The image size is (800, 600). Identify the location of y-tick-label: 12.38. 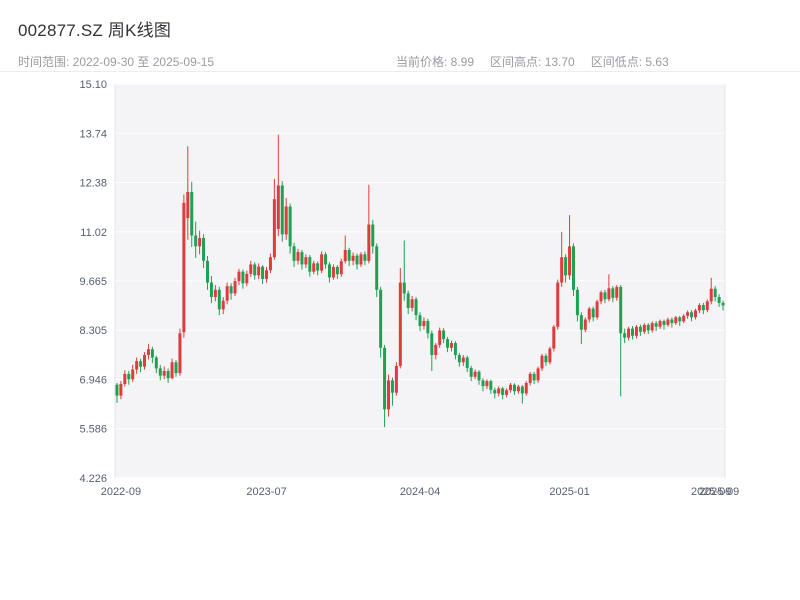
(93, 184).